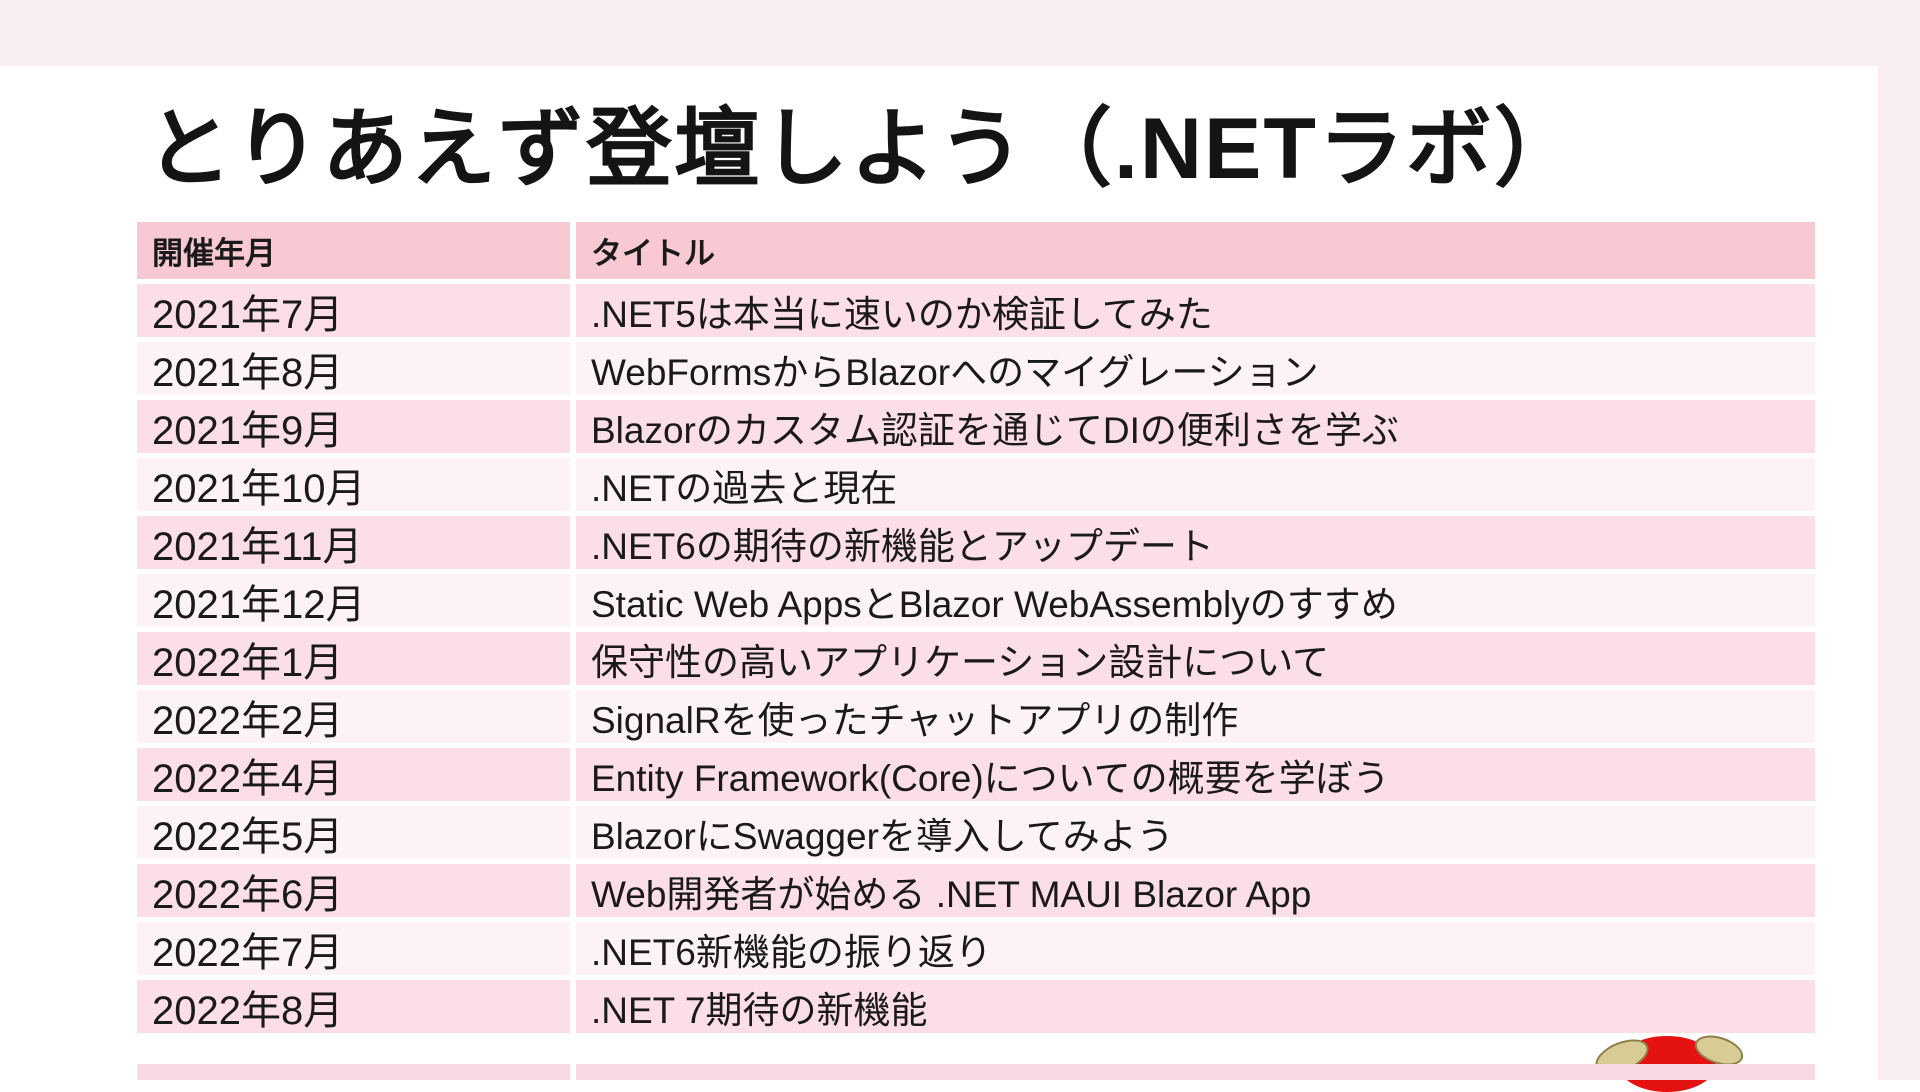  Describe the element at coordinates (1195, 774) in the screenshot. I see `session-title-cell: Entity Framework(Core)についての概要を学ぼう` at that location.